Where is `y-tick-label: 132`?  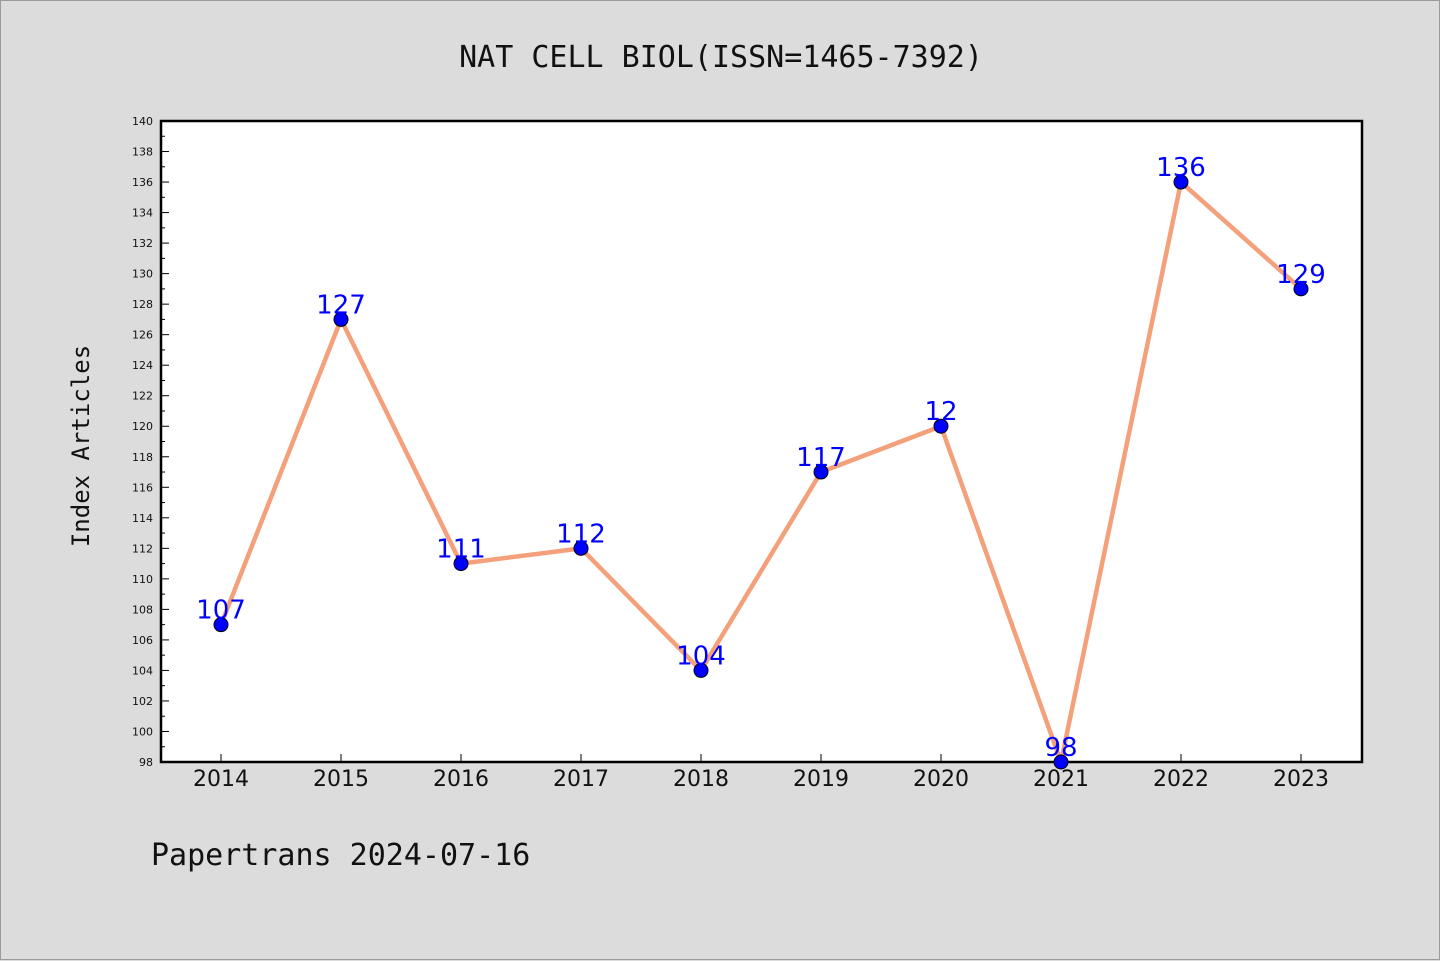
y-tick-label: 132 is located at coordinates (142, 243).